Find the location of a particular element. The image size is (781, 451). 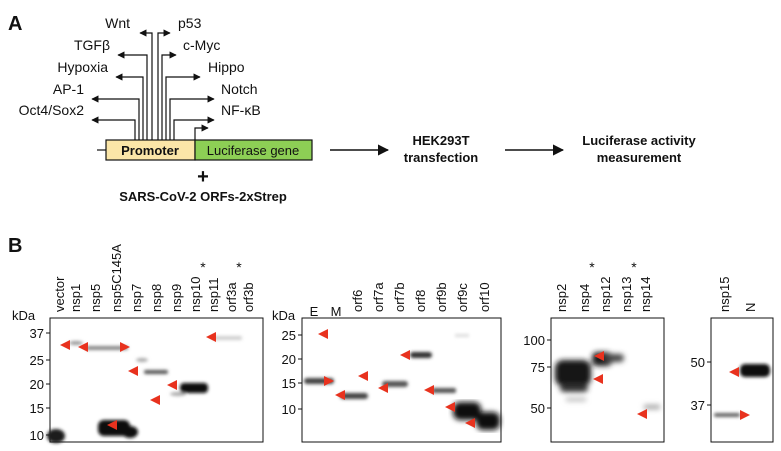

pathways-right: p53 c-Myc Hippo Notch NF-κB is located at coordinates (219, 66).